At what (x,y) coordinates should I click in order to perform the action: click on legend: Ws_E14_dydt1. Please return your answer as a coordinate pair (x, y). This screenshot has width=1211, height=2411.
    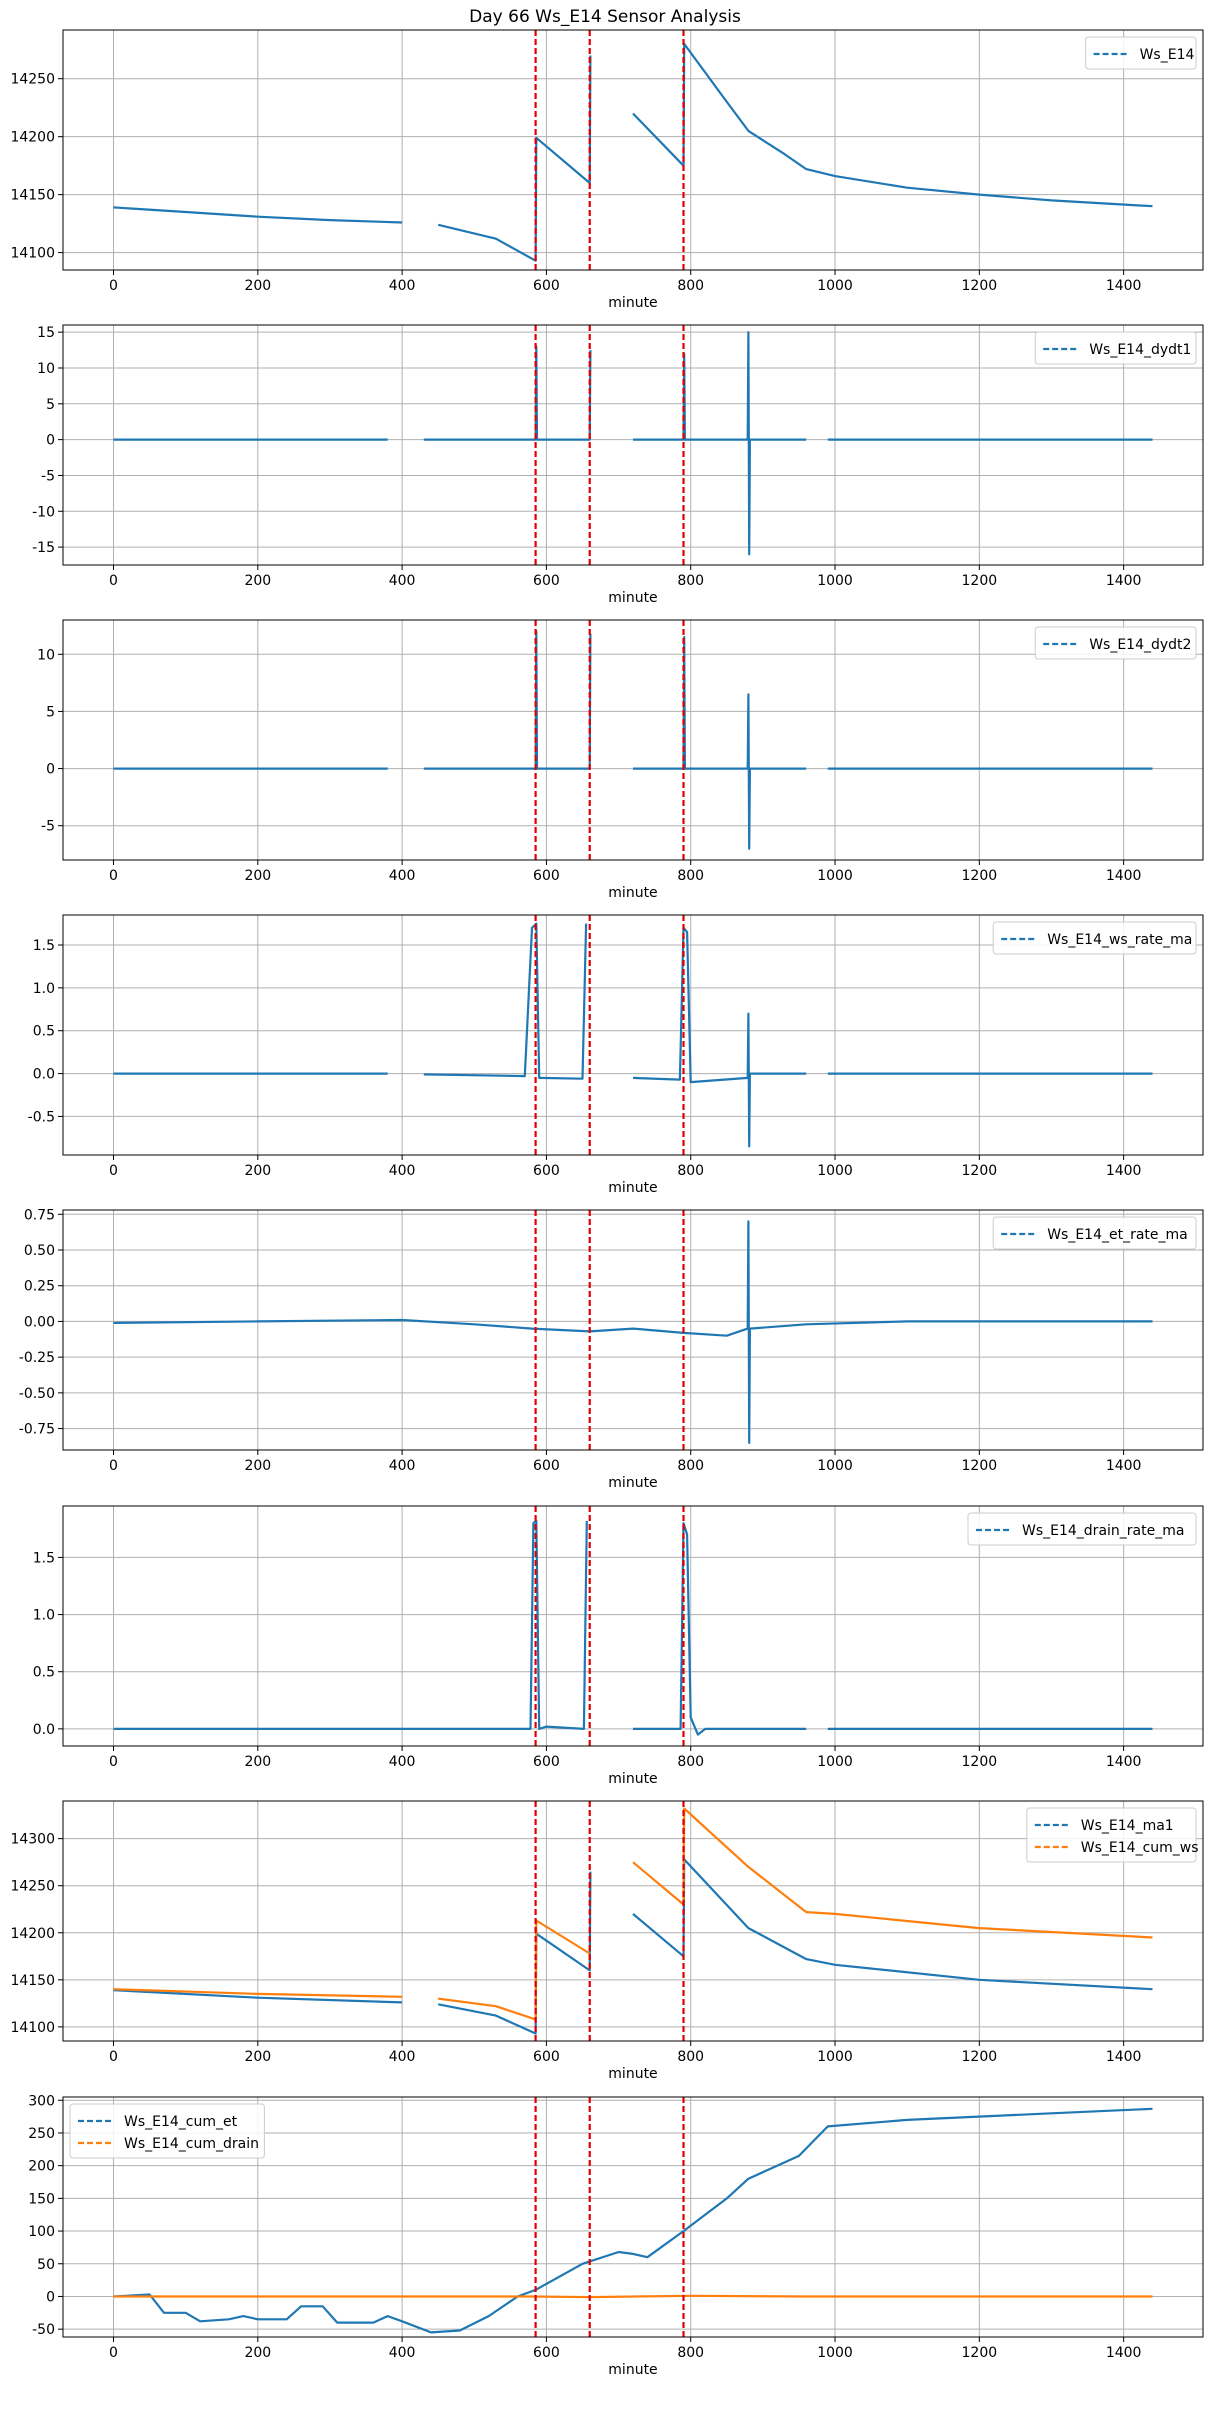
    Looking at the image, I should click on (1115, 348).